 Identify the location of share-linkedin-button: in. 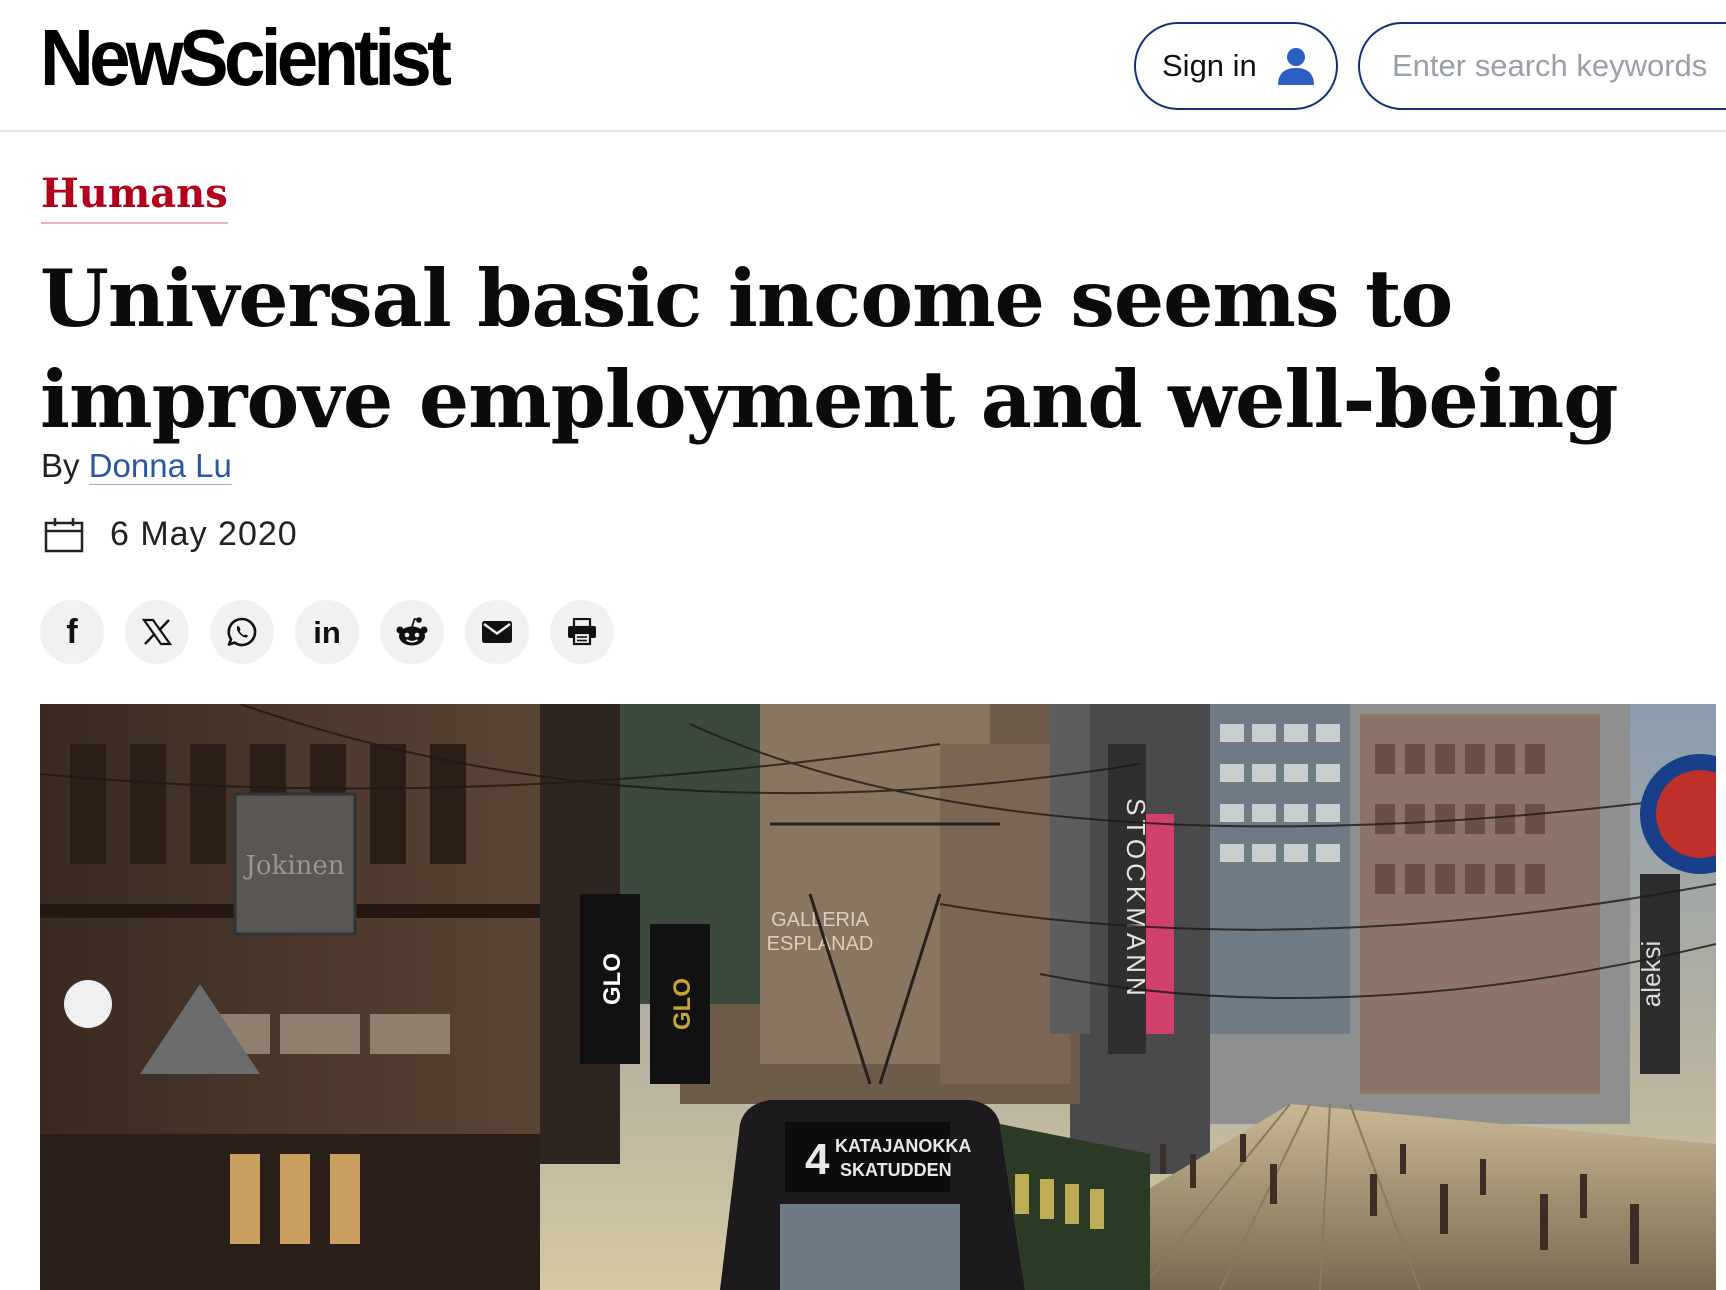
(327, 632).